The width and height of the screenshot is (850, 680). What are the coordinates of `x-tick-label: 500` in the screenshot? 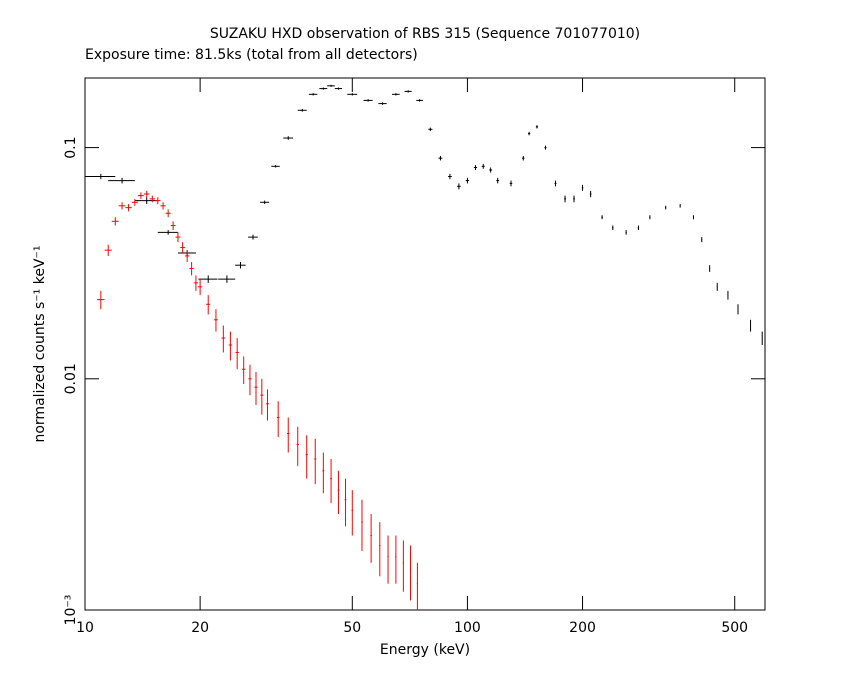 It's located at (734, 628).